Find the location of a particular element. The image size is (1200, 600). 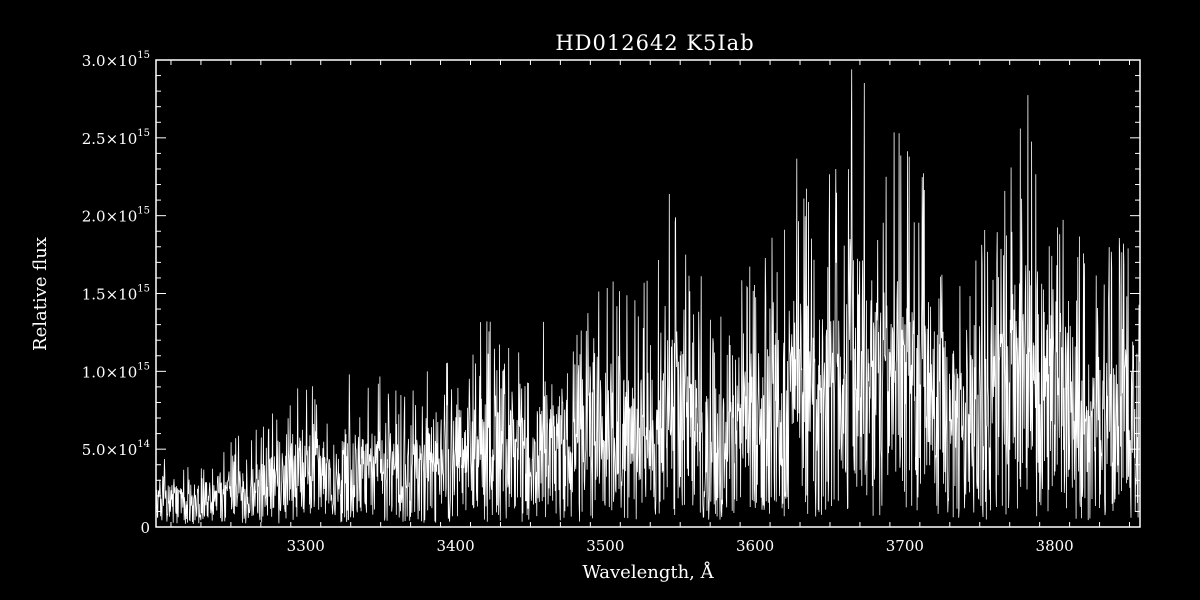

x-axis-label: Wavelength, Å is located at coordinates (648, 572).